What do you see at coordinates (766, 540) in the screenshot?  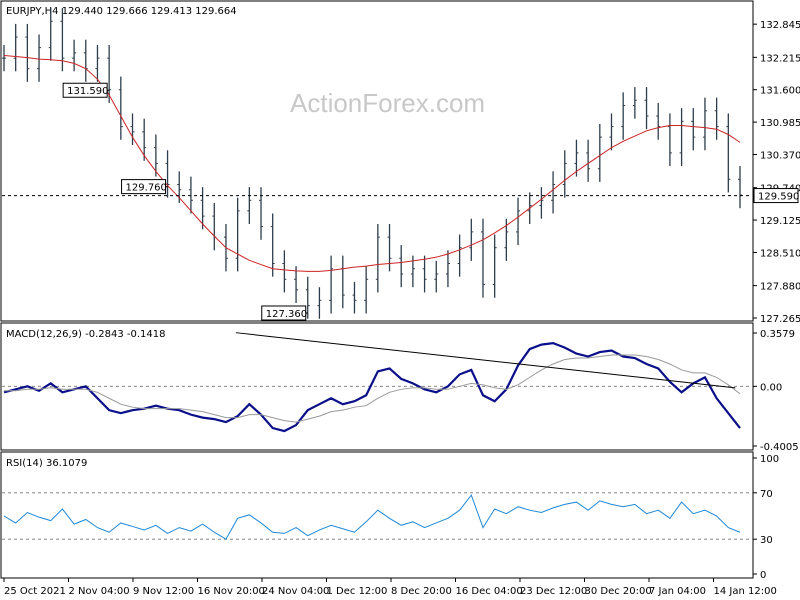 I see `y-tick-label: 30` at bounding box center [766, 540].